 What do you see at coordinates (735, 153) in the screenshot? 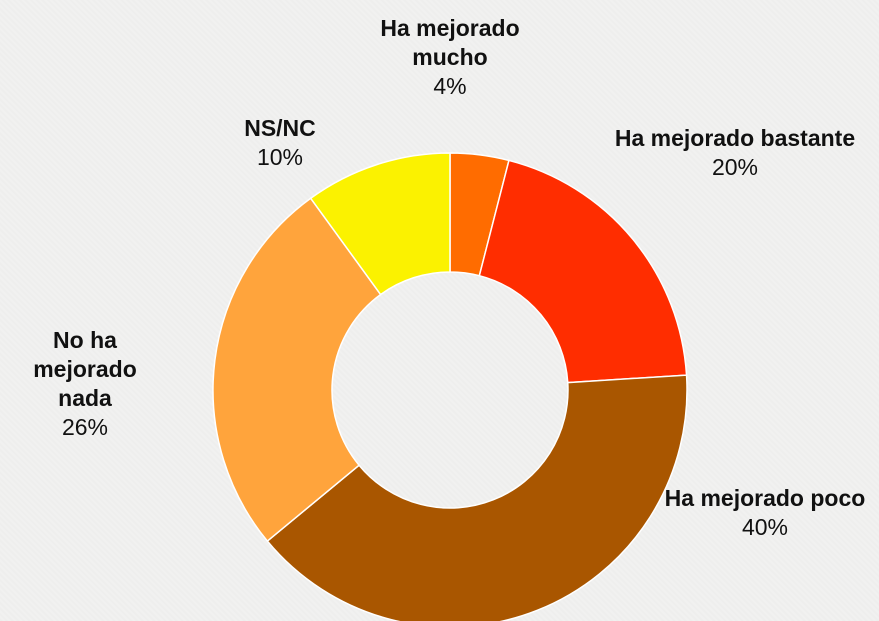
I see `slice-label: Ha mejorado bastante 20%` at bounding box center [735, 153].